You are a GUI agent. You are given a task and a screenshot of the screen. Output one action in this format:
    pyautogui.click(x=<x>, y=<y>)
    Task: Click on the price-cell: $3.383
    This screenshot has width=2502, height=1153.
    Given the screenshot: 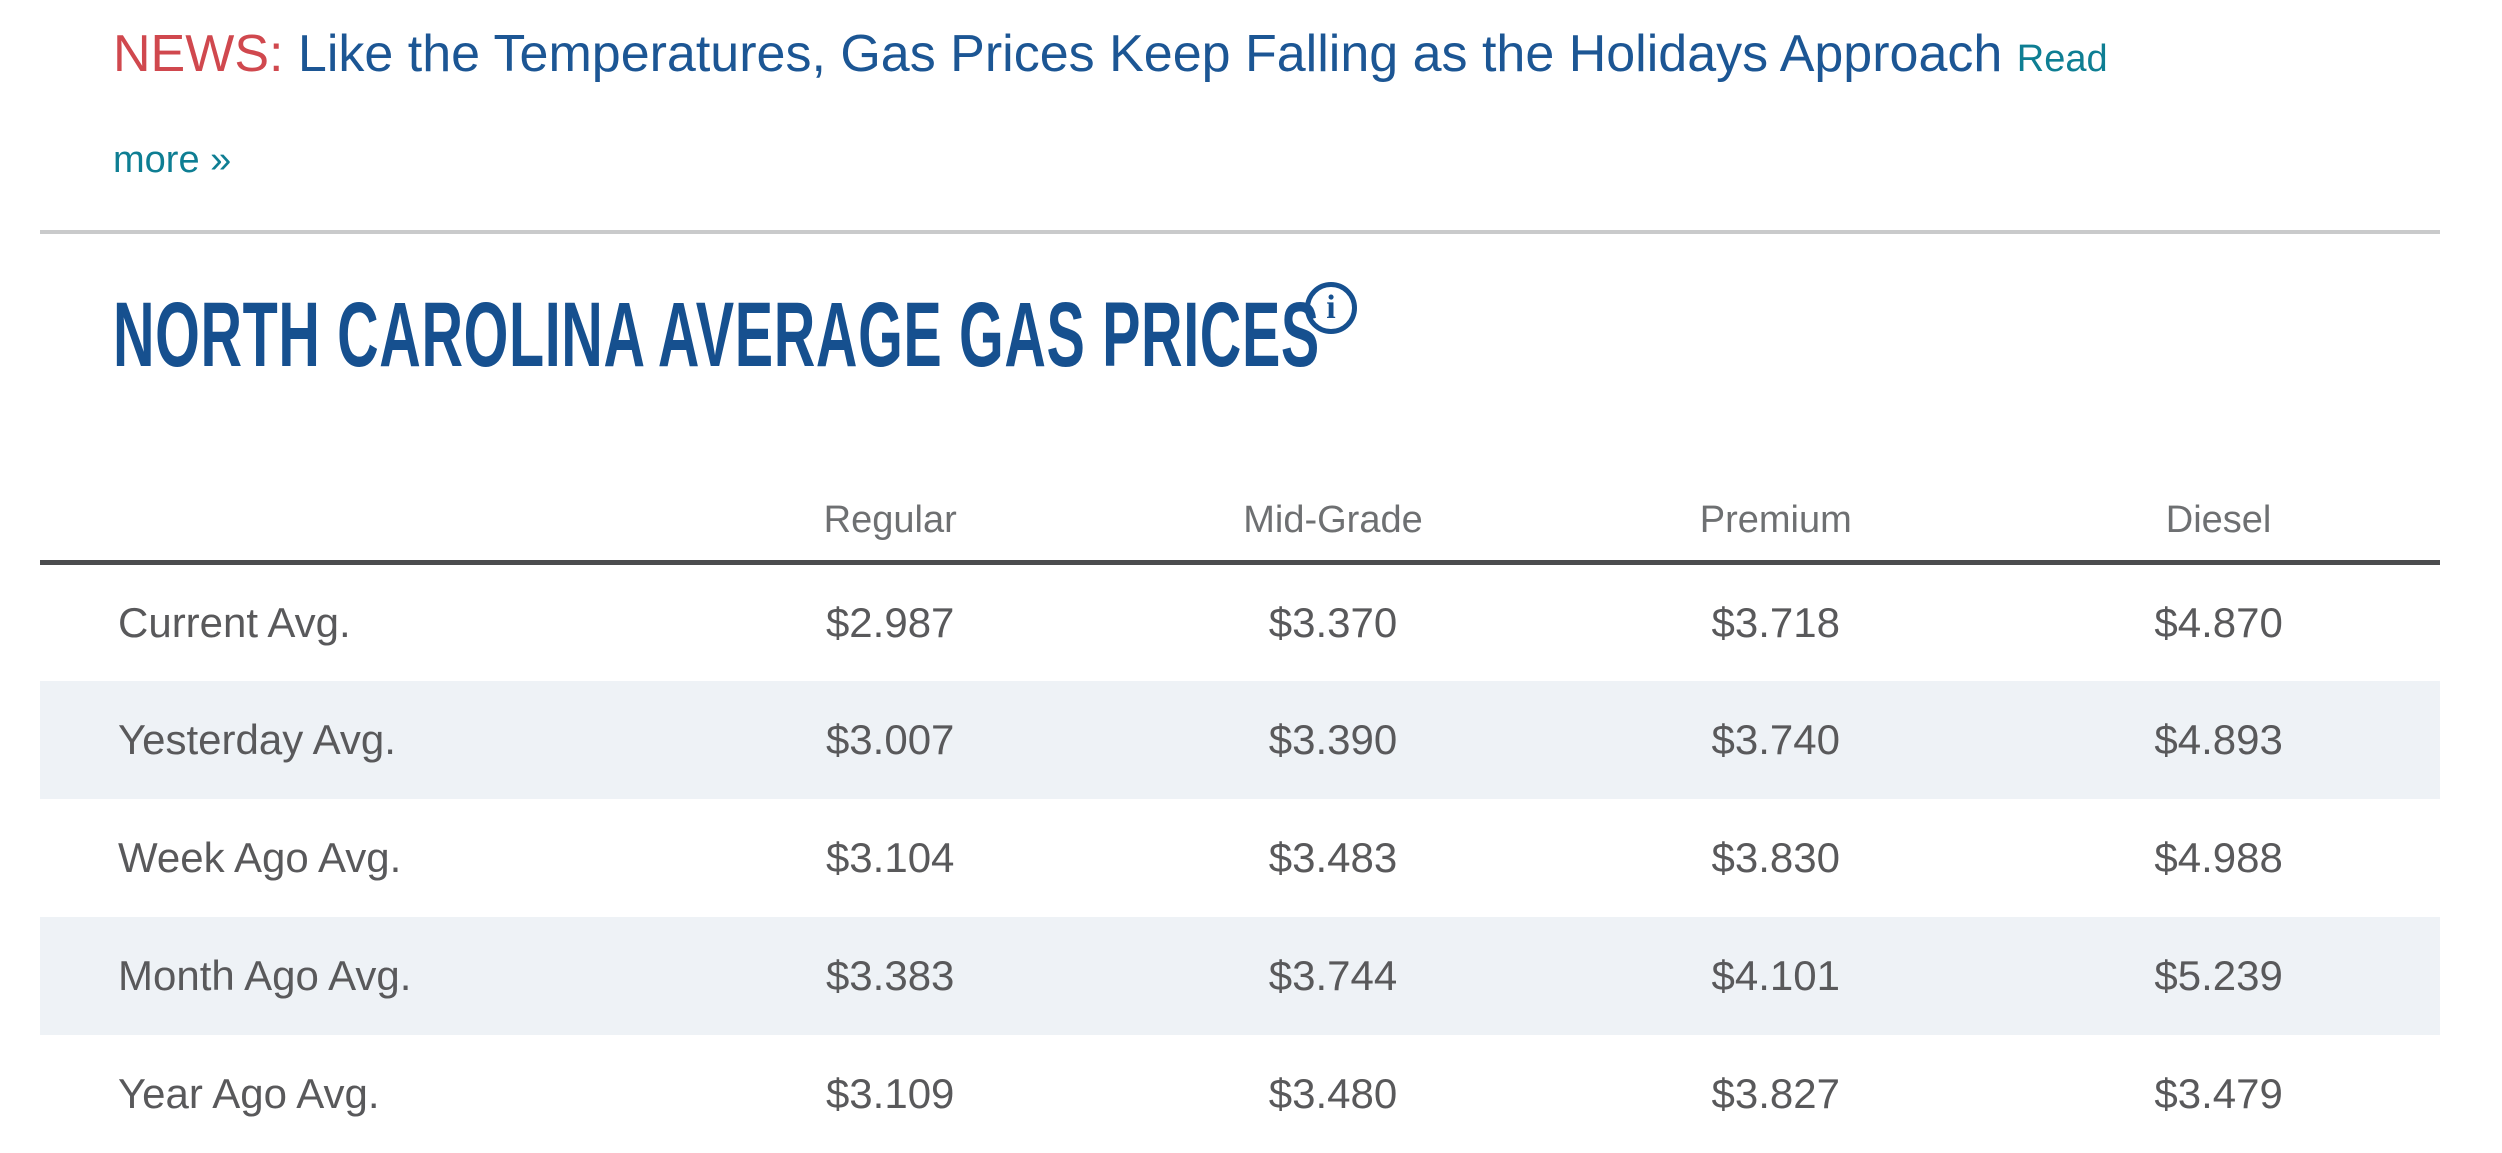 What is the action you would take?
    pyautogui.click(x=890, y=975)
    